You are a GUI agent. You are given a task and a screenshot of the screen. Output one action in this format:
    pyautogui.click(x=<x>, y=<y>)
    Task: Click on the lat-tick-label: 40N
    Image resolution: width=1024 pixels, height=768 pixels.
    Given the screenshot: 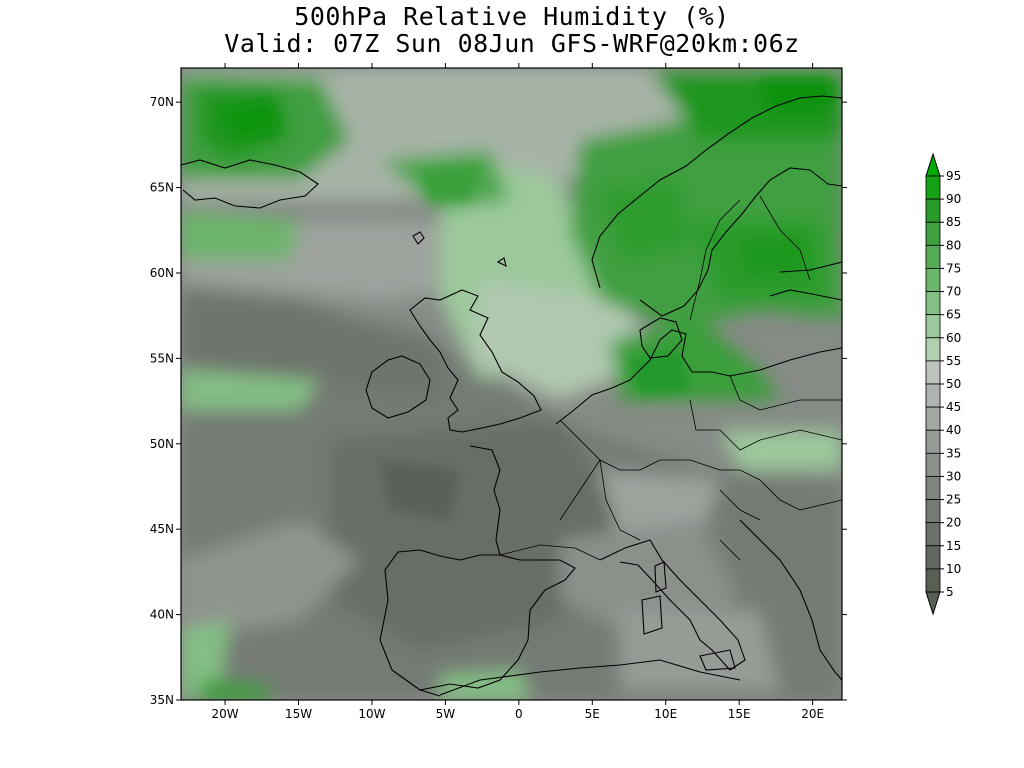 What is the action you would take?
    pyautogui.click(x=162, y=615)
    